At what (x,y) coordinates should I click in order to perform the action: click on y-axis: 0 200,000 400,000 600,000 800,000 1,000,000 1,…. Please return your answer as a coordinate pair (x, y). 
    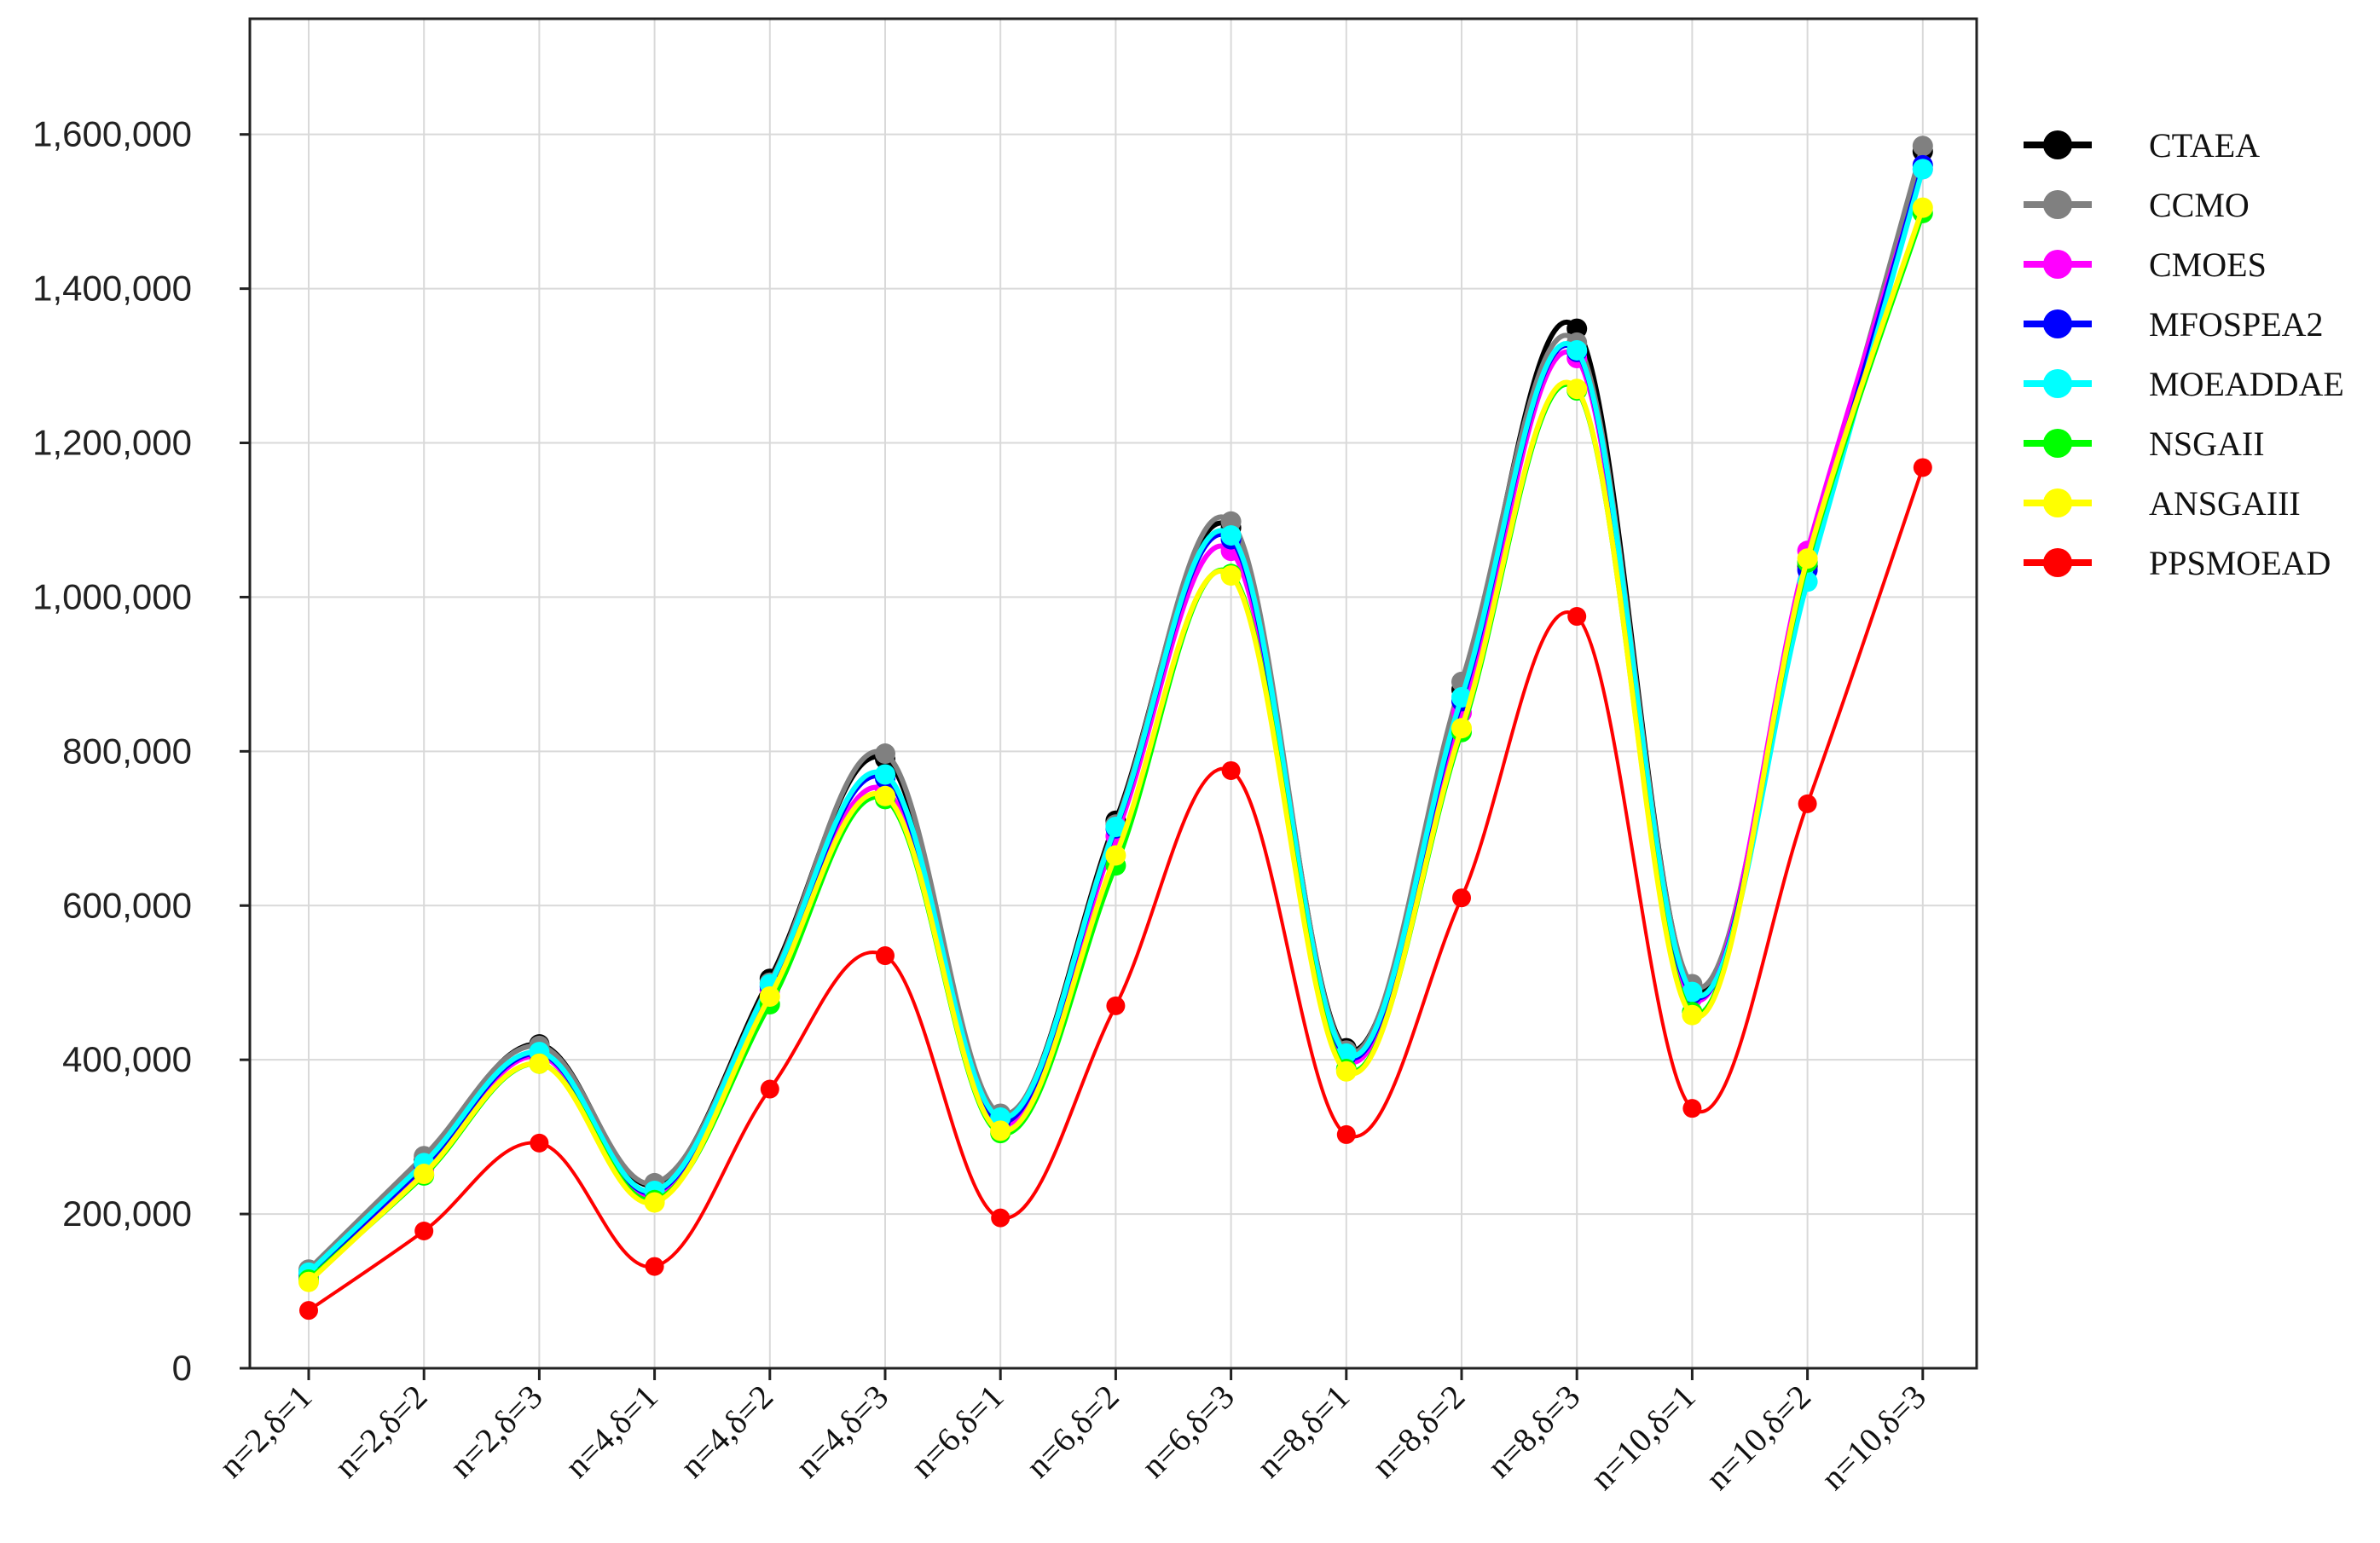
    Looking at the image, I should click on (141, 751).